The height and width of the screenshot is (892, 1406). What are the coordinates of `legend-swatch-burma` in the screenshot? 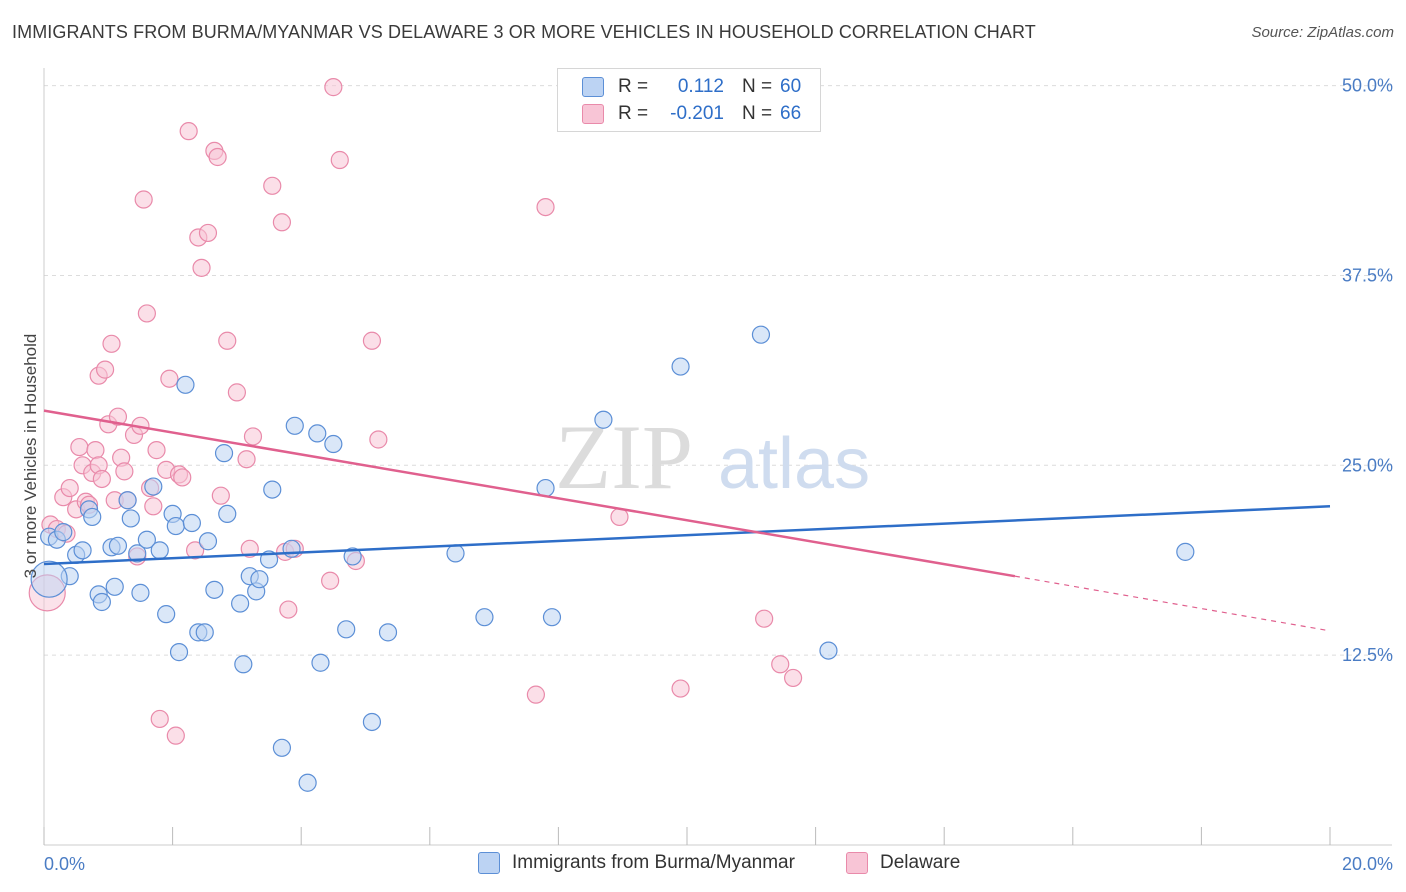 It's located at (593, 87).